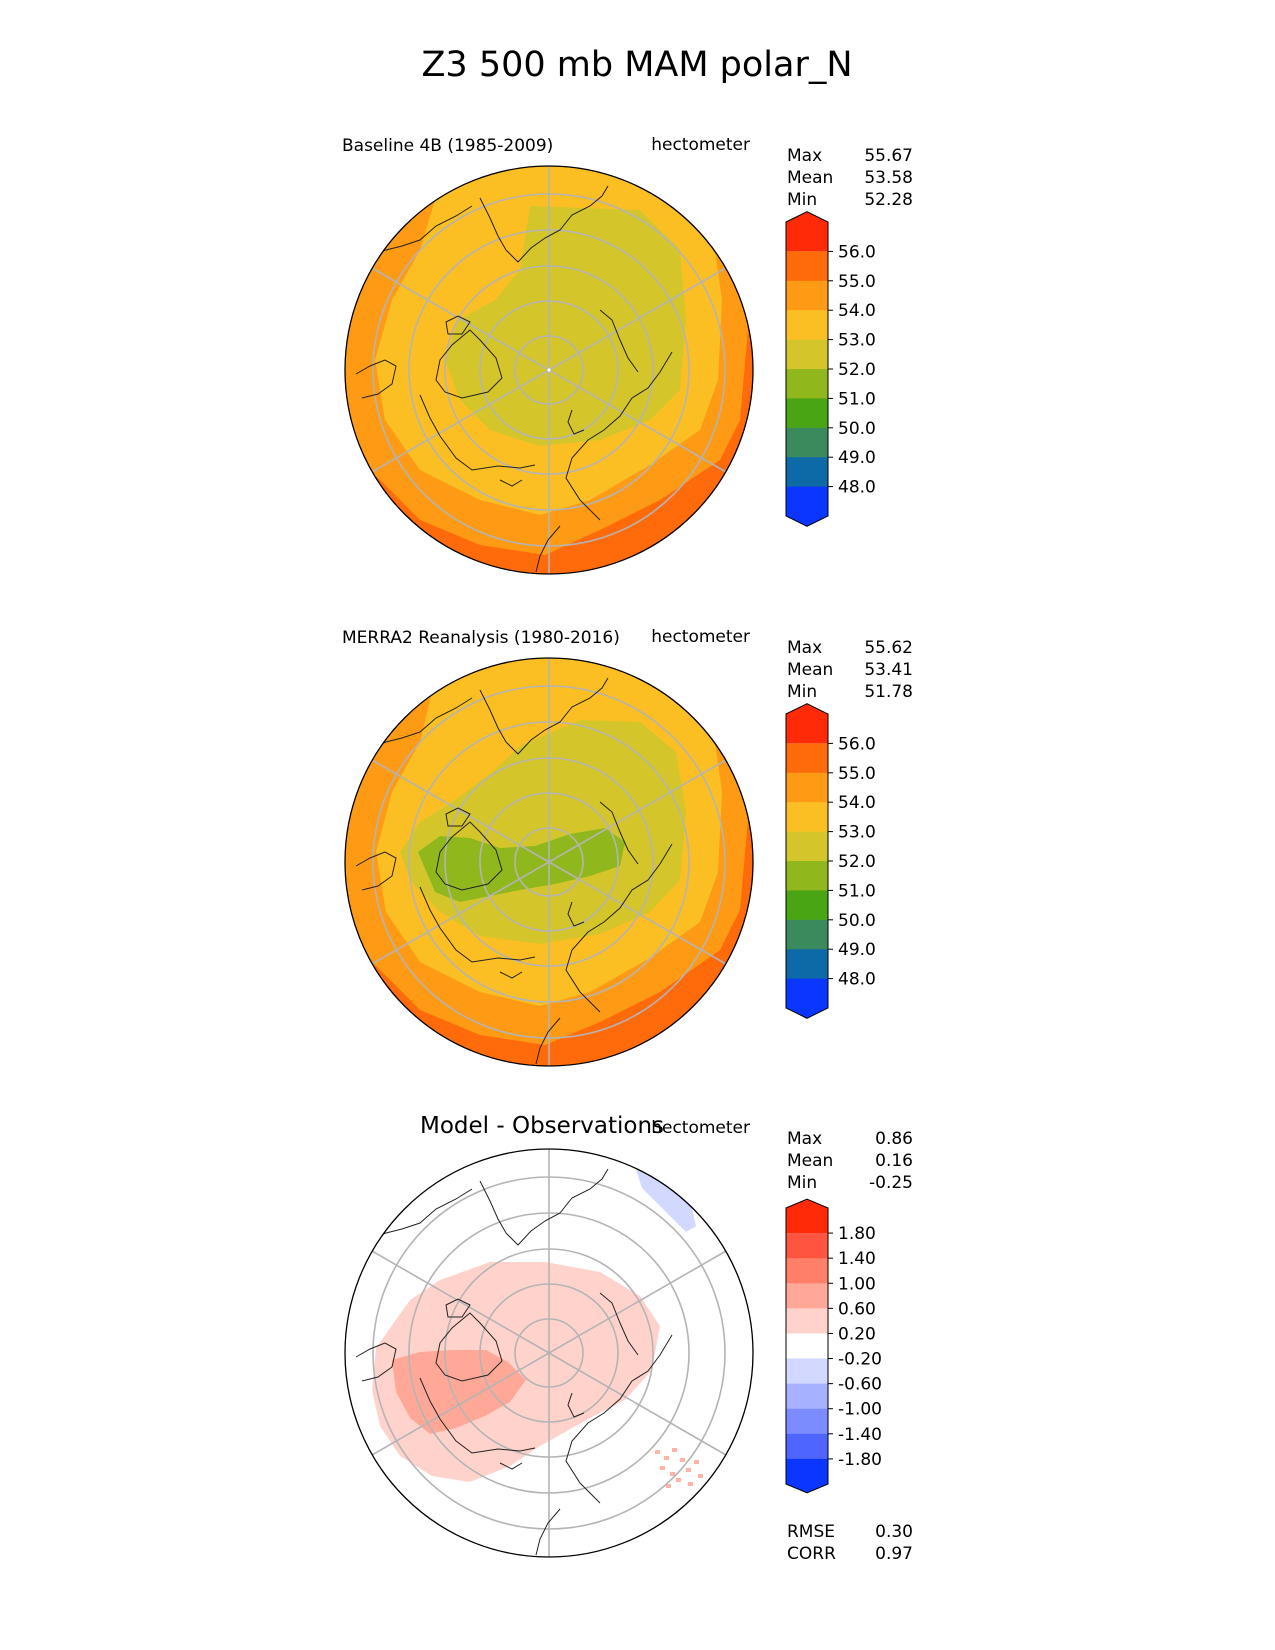 This screenshot has width=1275, height=1650. I want to click on colorbar-tick-label: 1.80, so click(857, 1234).